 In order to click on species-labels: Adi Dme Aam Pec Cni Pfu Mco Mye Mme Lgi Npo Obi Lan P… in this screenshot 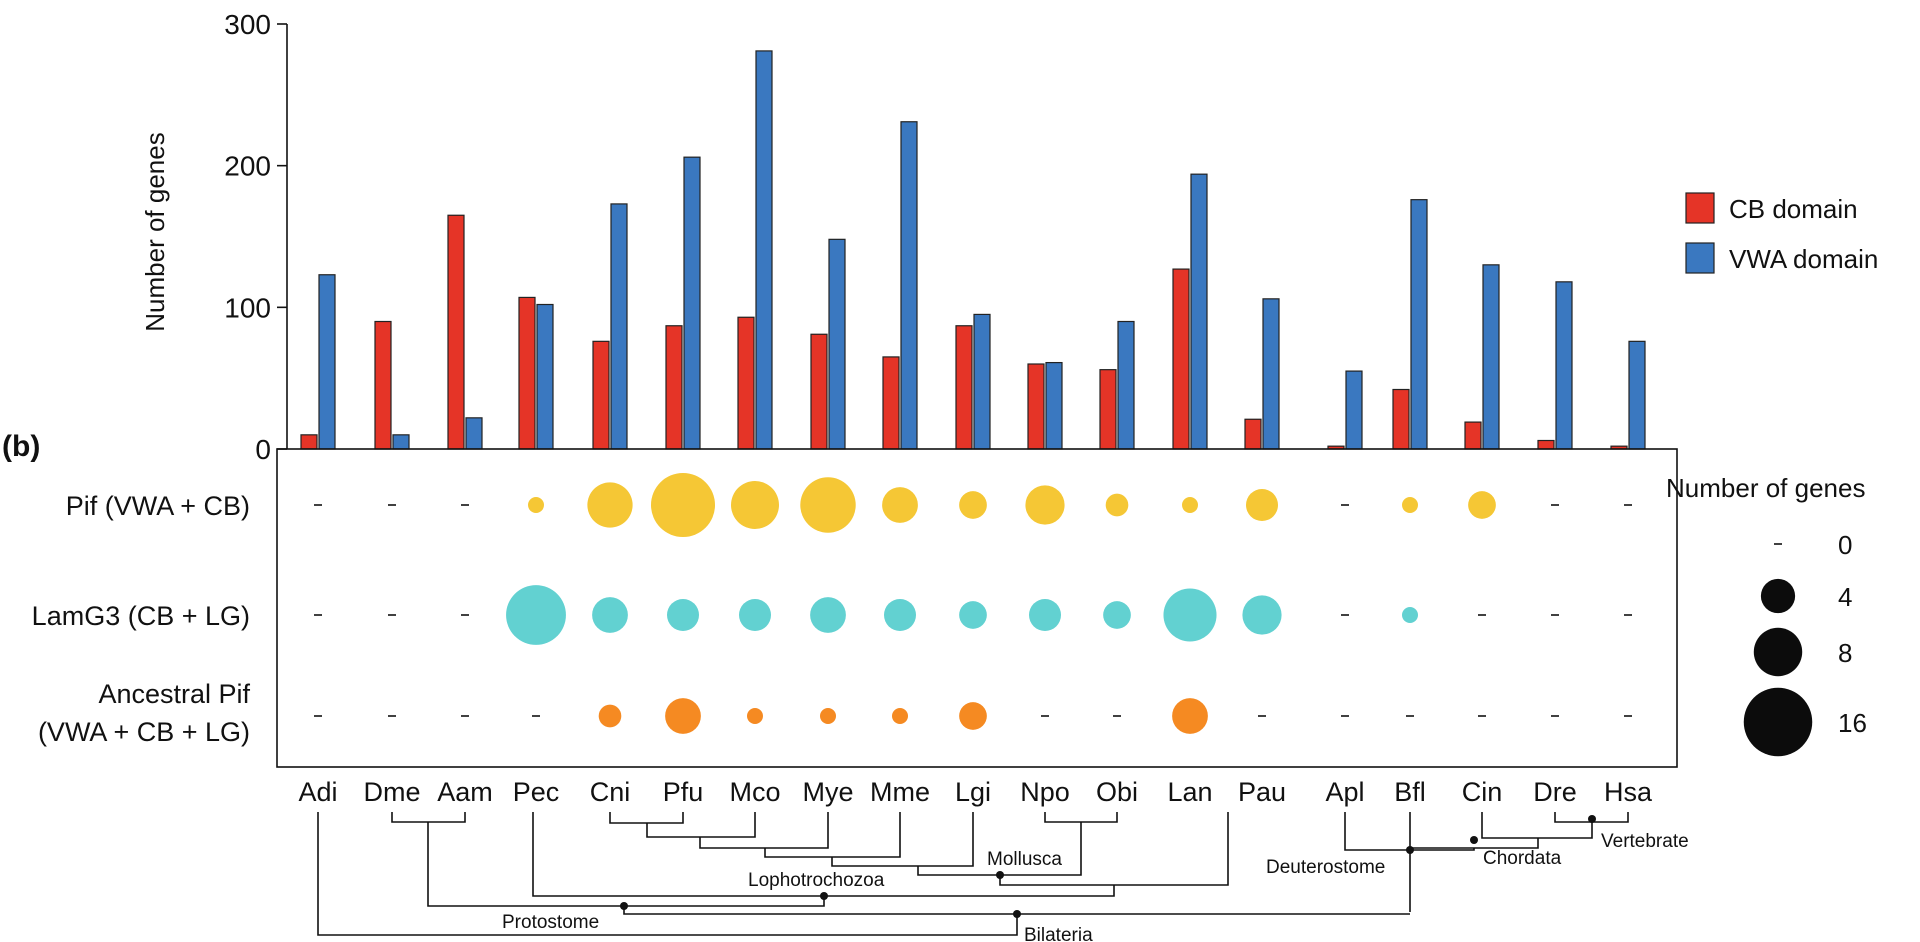, I will do `click(975, 792)`.